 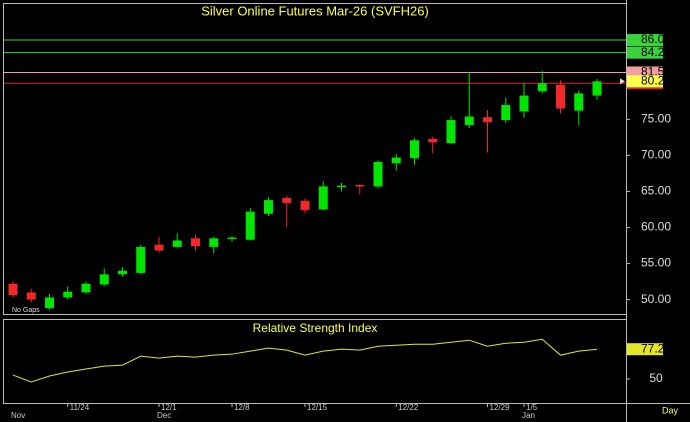 What do you see at coordinates (317, 407) in the screenshot?
I see `x-tick-label: 12/15` at bounding box center [317, 407].